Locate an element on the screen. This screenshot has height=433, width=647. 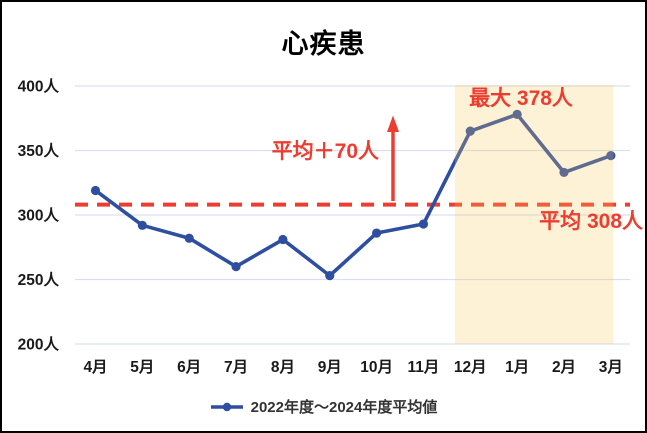
data-point-12月 is located at coordinates (470, 131).